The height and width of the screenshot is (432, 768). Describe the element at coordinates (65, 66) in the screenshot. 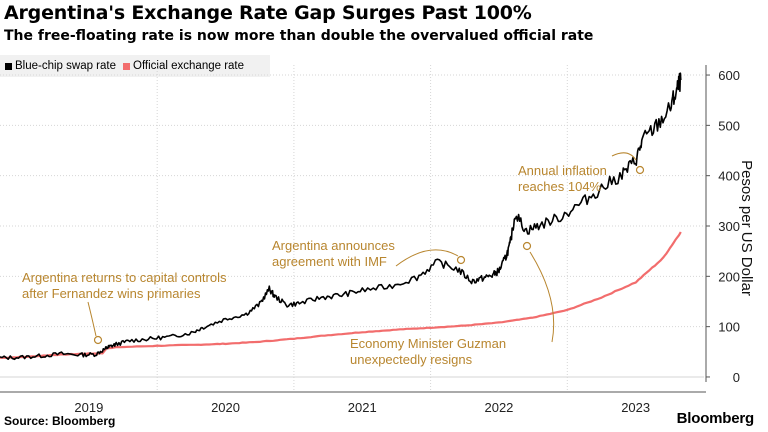

I see `legend-label-blue-chip: Blue-chip swap rate` at that location.